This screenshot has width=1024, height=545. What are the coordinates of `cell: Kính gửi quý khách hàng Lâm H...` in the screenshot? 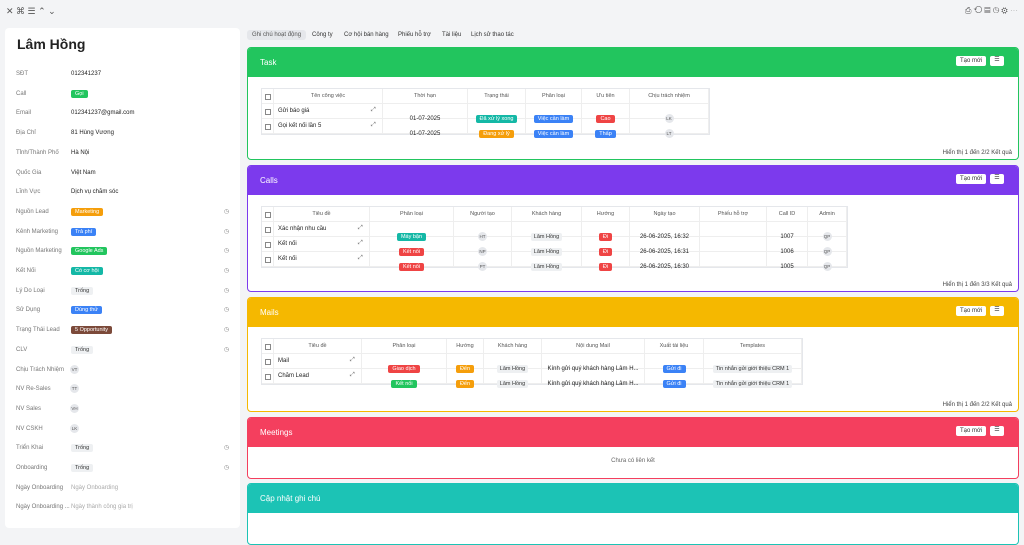 It's located at (593, 378).